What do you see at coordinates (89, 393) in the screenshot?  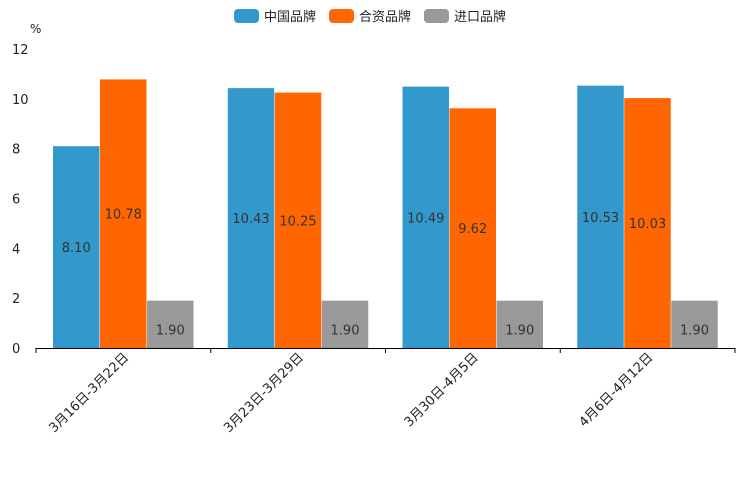 I see `x-category-label-1: 3月16日-3月22日` at bounding box center [89, 393].